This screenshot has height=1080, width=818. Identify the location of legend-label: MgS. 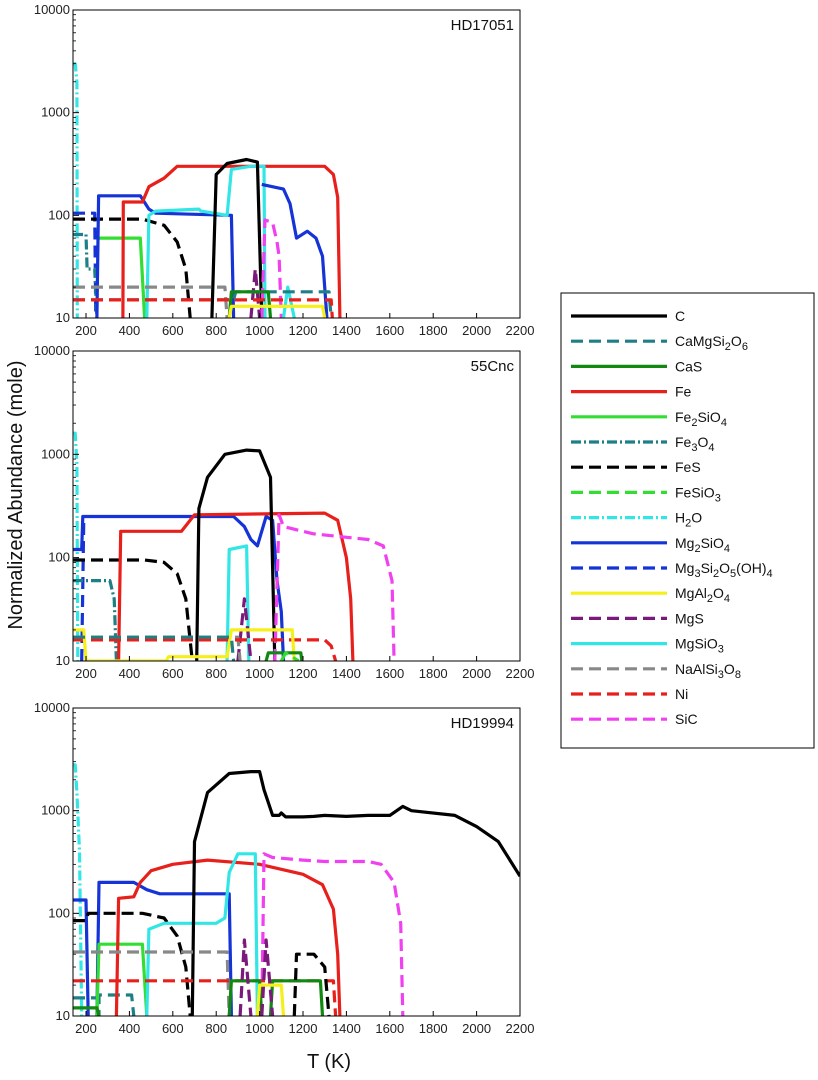
(689, 618).